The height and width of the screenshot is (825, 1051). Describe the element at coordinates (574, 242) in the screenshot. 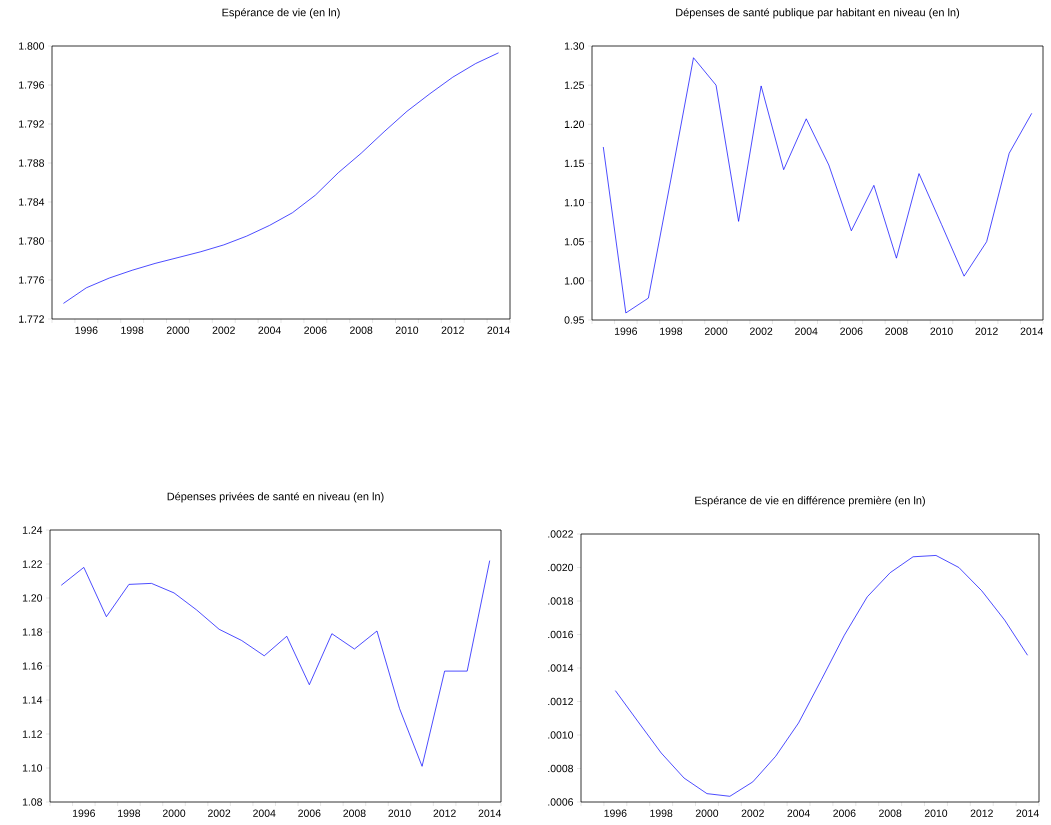

I see `y-tick-label: 1.05` at that location.